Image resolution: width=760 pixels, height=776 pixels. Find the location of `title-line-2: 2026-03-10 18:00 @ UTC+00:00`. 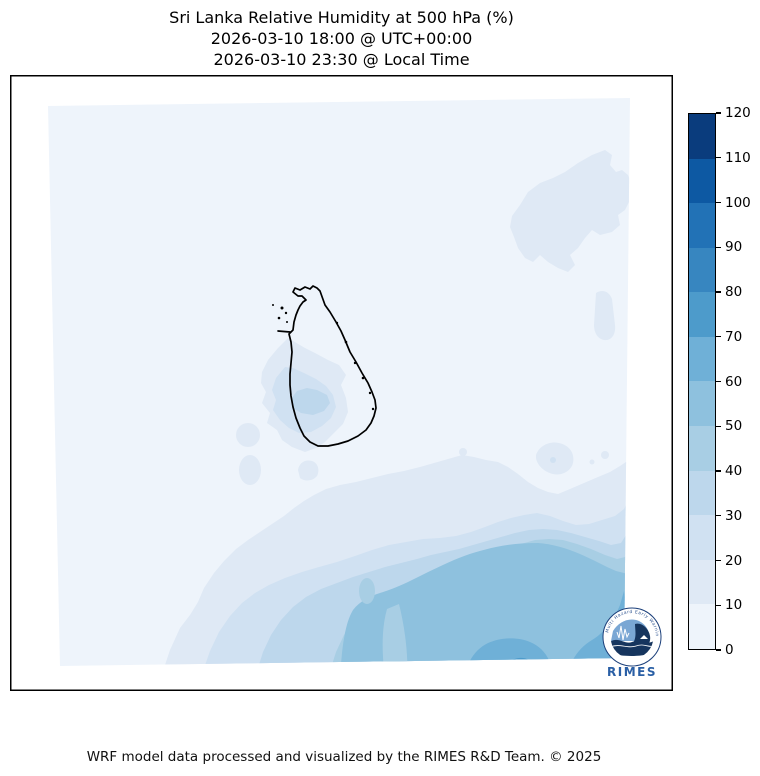

title-line-2: 2026-03-10 18:00 @ UTC+00:00 is located at coordinates (341, 38).